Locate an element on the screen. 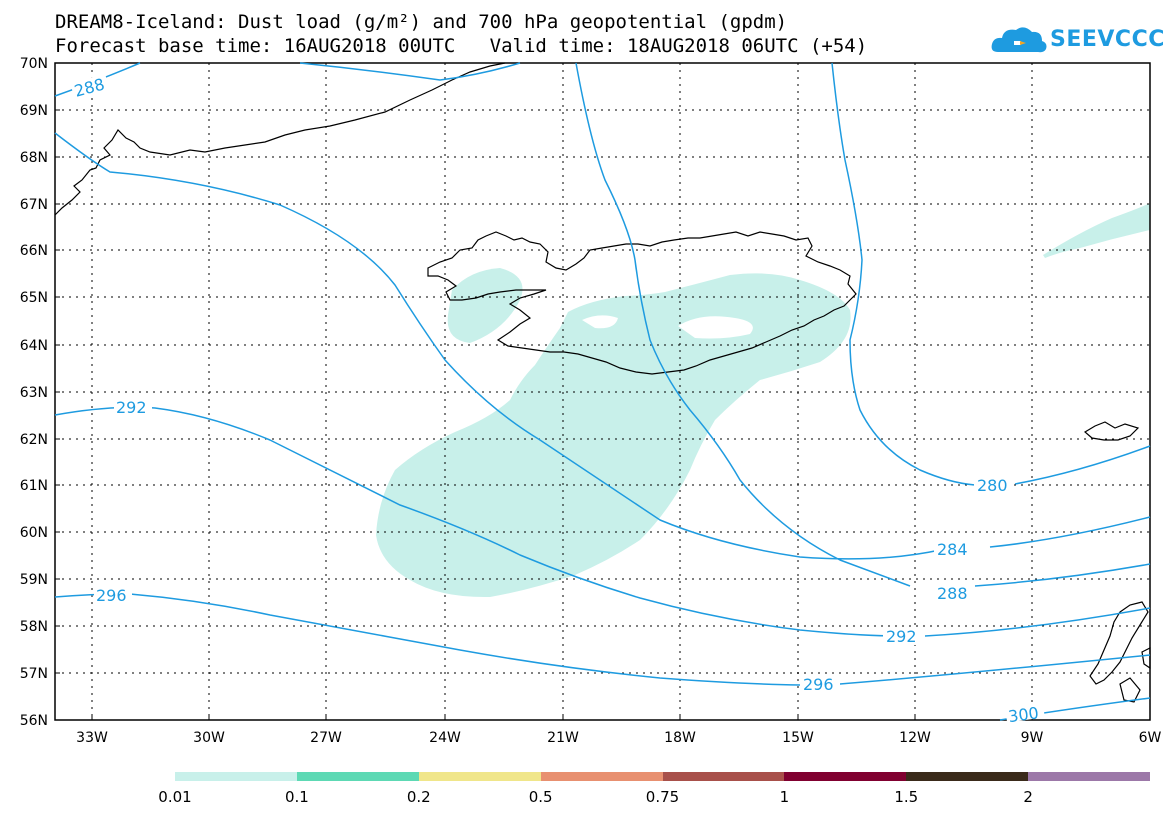  longitude-labels: 33W 30W 27W 24W 21W 18W 15W 12W 9W 6W is located at coordinates (618, 738).